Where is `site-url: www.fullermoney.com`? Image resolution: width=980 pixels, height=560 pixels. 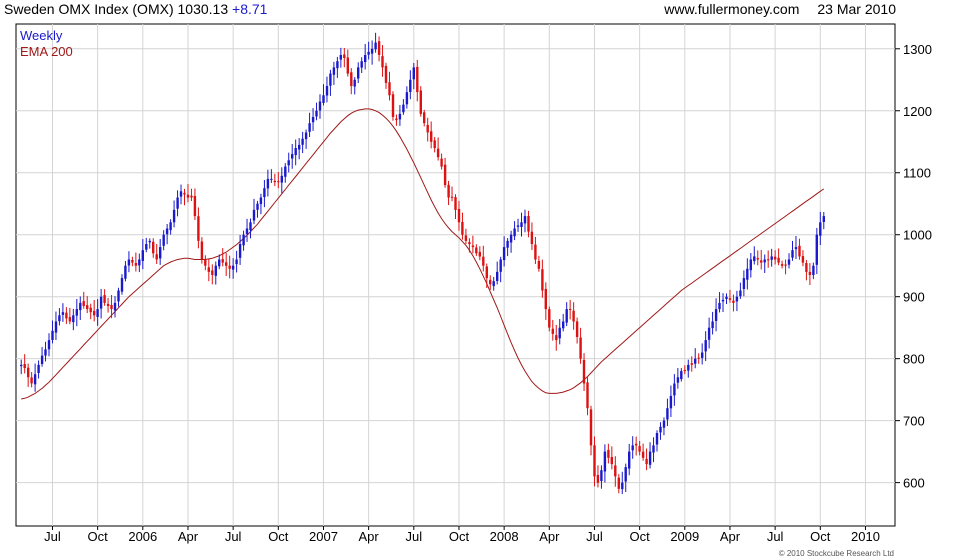
site-url: www.fullermoney.com is located at coordinates (732, 9).